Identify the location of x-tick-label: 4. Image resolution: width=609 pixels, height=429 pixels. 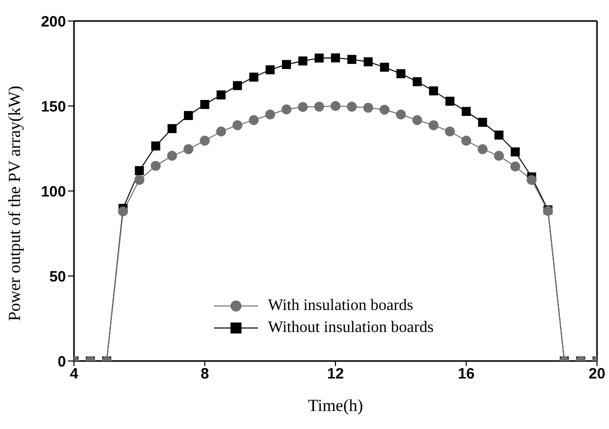
(74, 374).